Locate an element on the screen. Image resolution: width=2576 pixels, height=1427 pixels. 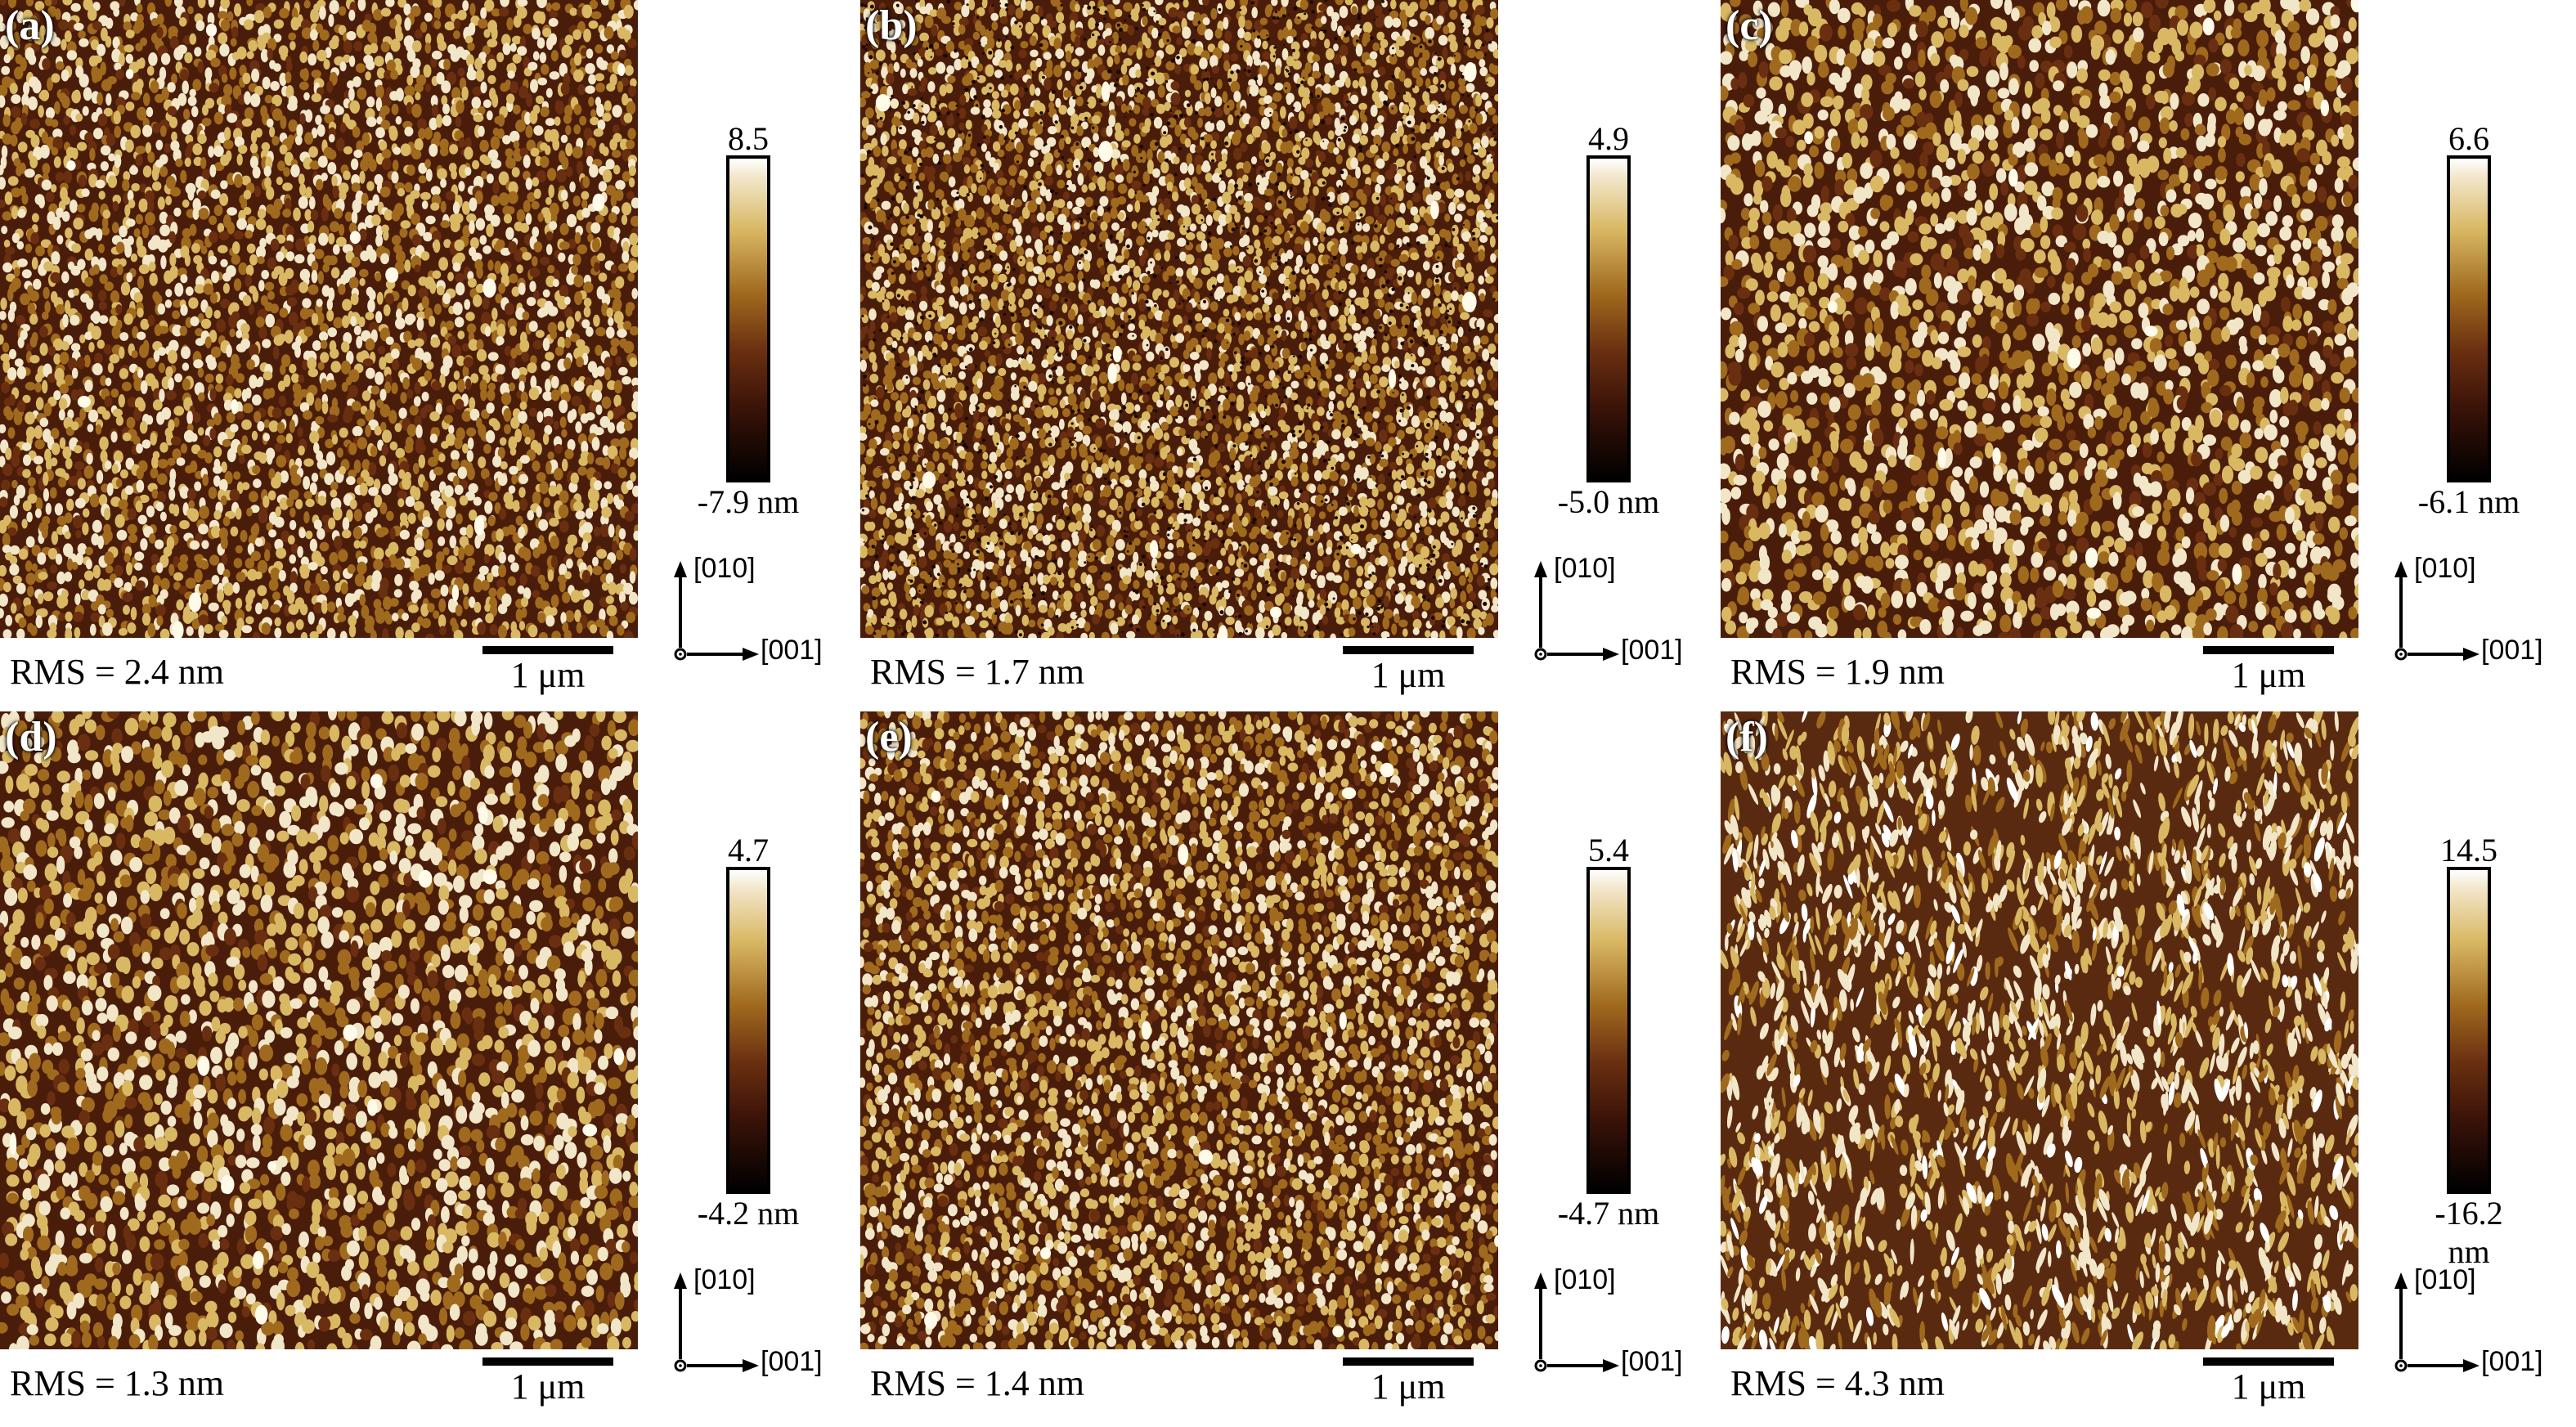
scale-label-e: 1 μm is located at coordinates (1408, 1386).